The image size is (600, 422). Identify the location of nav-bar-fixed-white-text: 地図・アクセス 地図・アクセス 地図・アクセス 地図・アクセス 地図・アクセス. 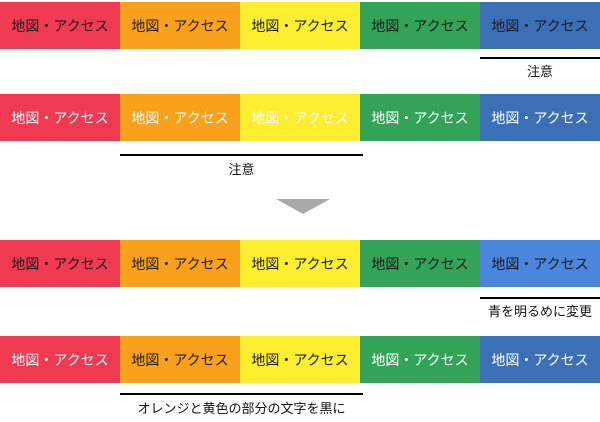
(300, 359).